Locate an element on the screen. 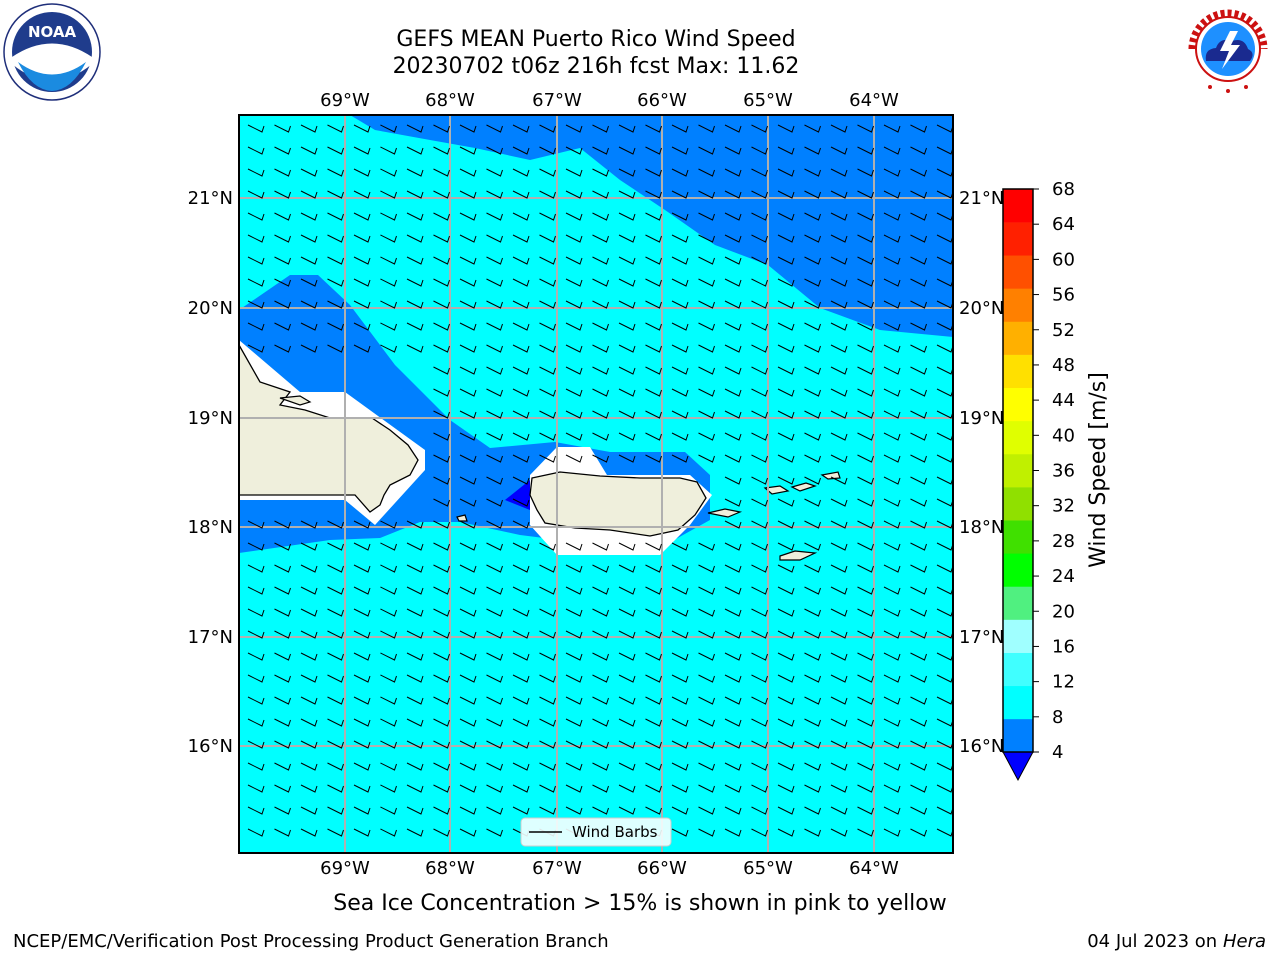  hispaniola-land is located at coordinates (329, 428).